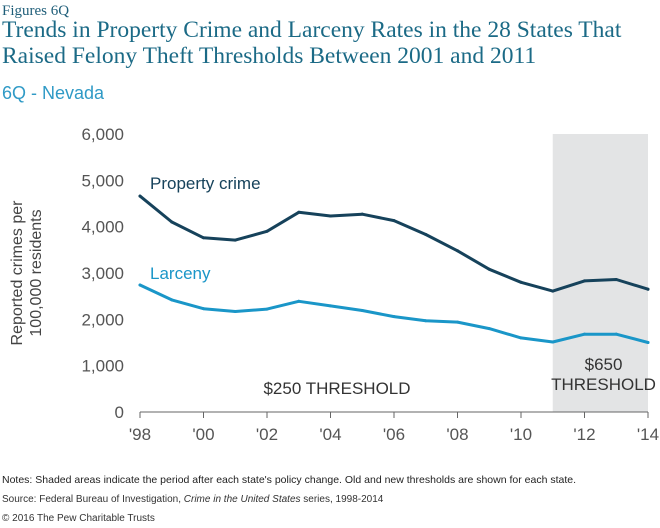 Image resolution: width=660 pixels, height=528 pixels. I want to click on y-tick-label: 1,000, so click(102, 366).